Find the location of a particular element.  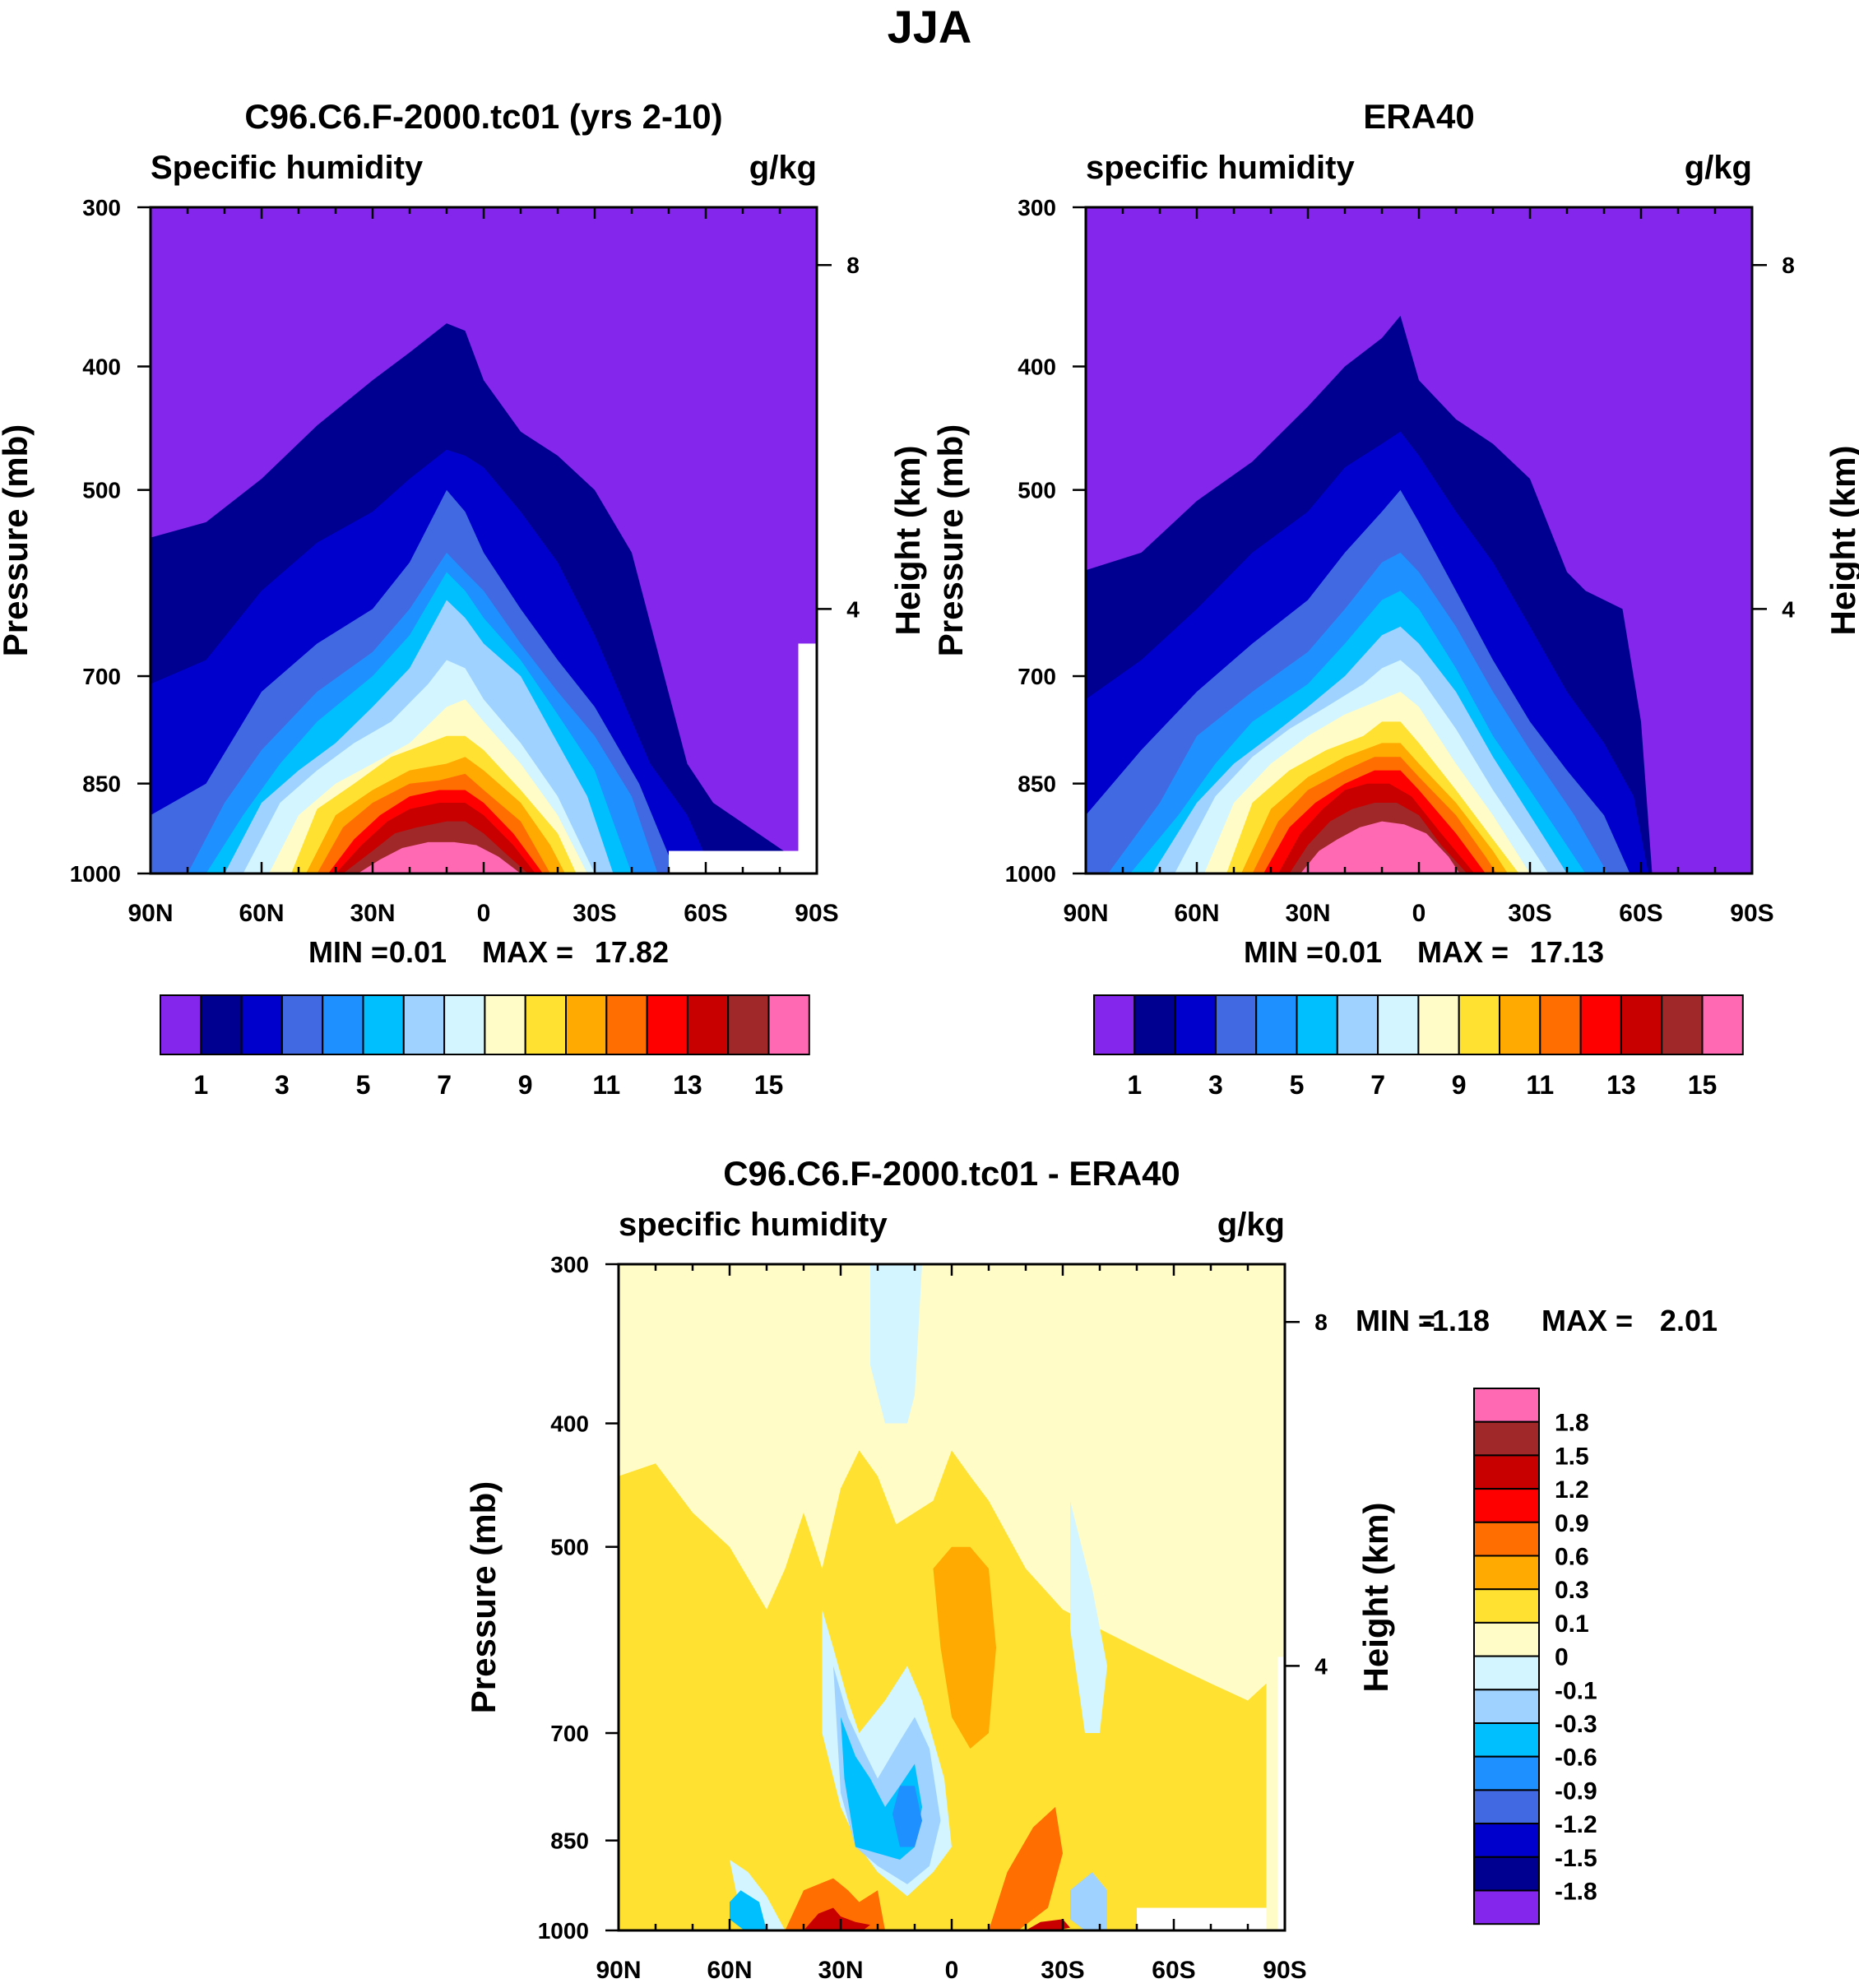

y-tick-label: 300 is located at coordinates (569, 1265).